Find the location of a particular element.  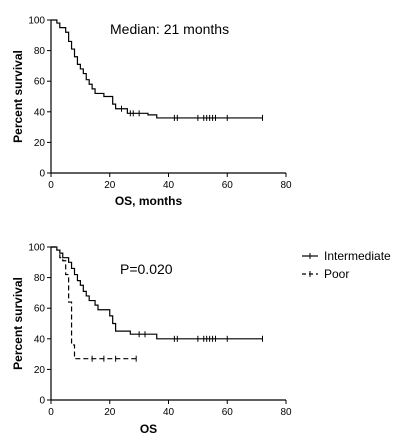

x-axis-label: OS is located at coordinates (148, 429).